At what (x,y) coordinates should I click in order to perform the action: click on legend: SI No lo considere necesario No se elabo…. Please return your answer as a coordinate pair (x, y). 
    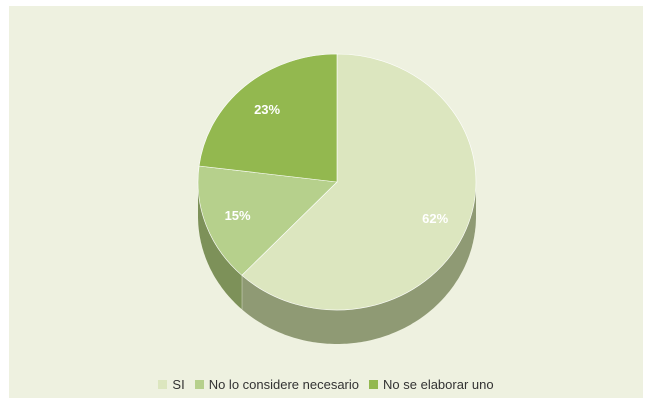
    Looking at the image, I should click on (326, 384).